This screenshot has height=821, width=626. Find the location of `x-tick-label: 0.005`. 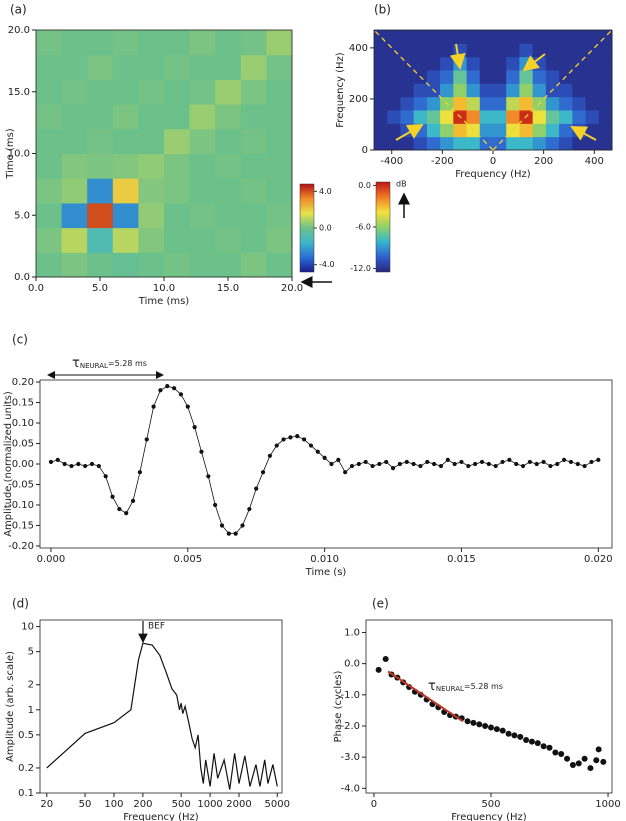

x-tick-label: 0.005 is located at coordinates (187, 559).